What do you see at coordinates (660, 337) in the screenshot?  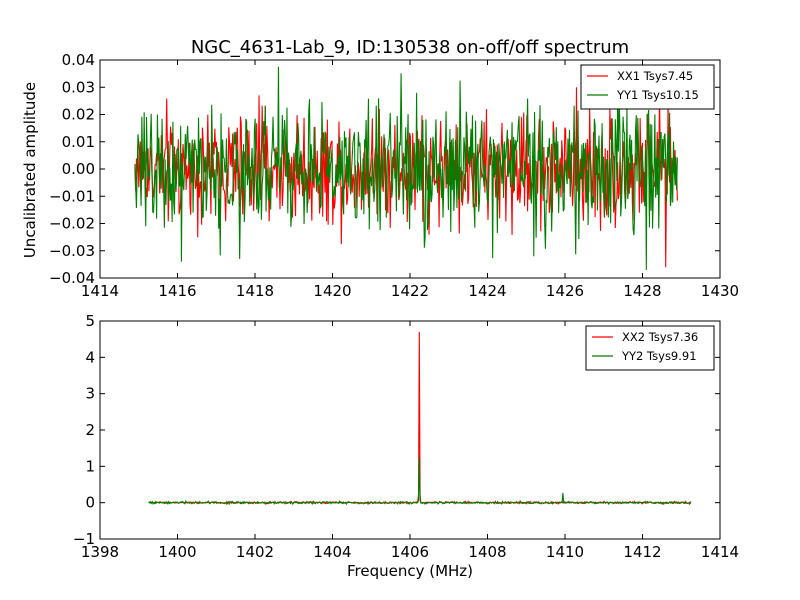 I see `legend-entry: XX2 Tsys7.36` at bounding box center [660, 337].